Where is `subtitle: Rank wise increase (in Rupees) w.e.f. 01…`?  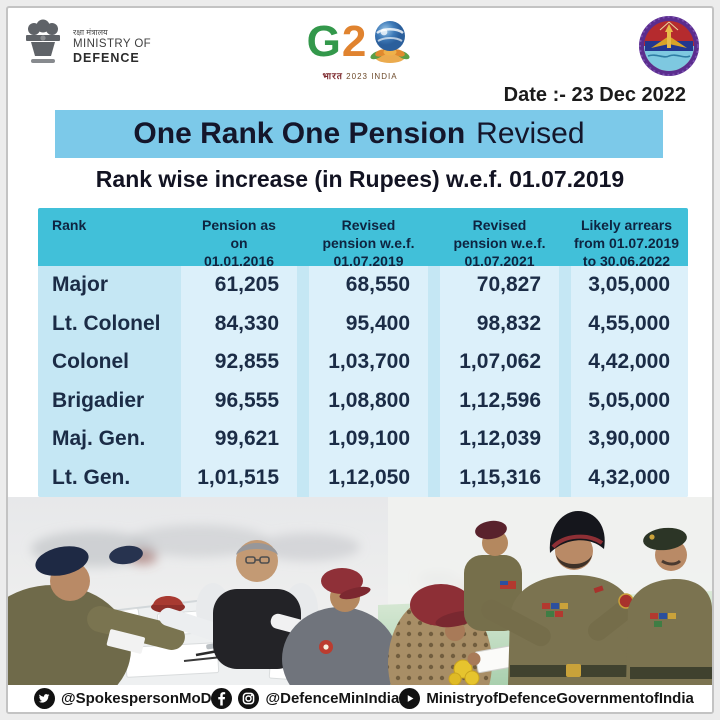 subtitle: Rank wise increase (in Rupees) w.e.f. 01… is located at coordinates (360, 179).